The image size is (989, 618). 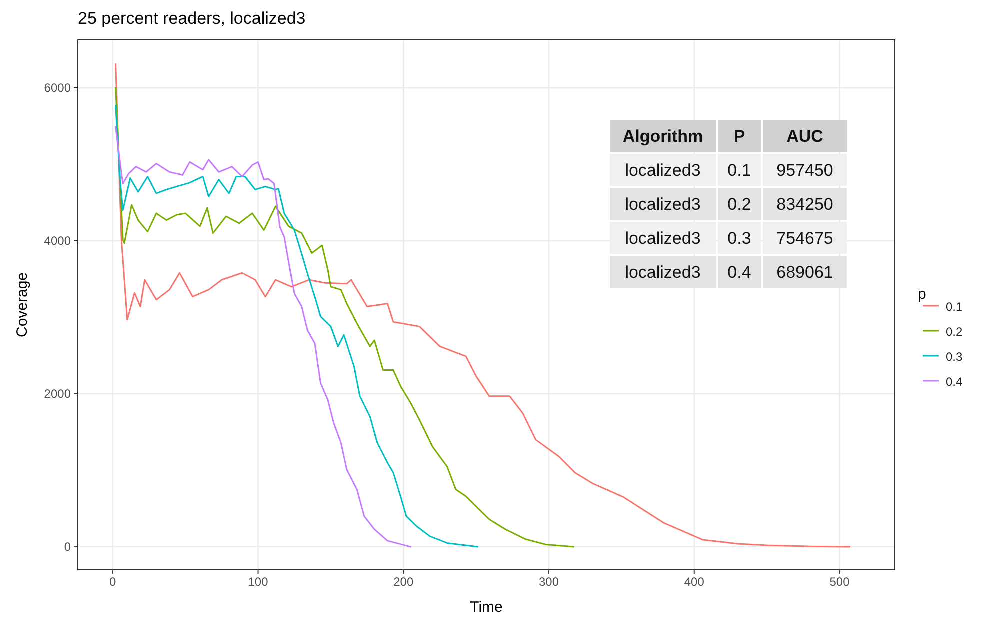 I want to click on y-tick-label: 2000, so click(x=58, y=394).